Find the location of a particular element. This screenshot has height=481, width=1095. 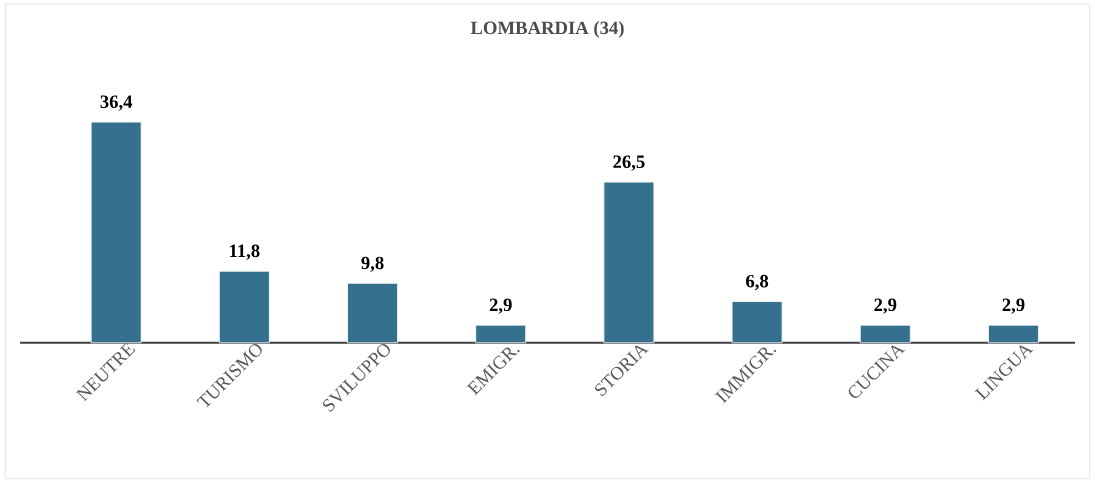

chart-title: LOMBARDIA (34) is located at coordinates (547, 29).